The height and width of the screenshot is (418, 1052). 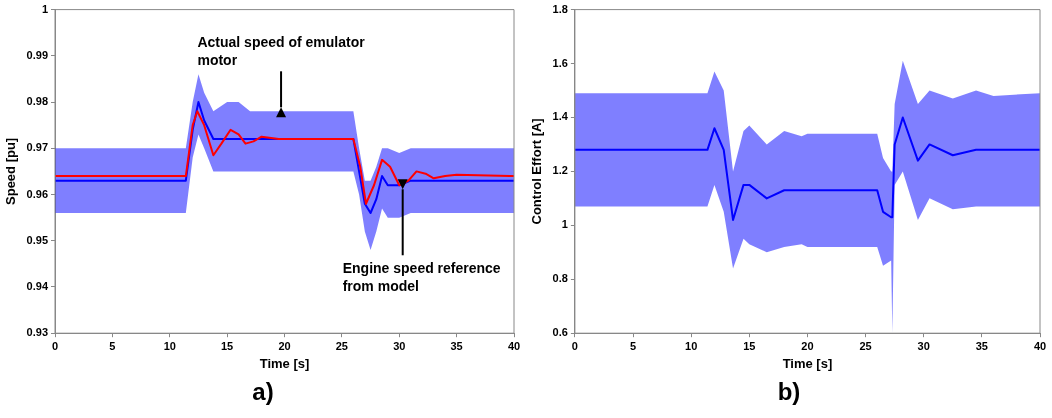 I want to click on y-tick-label: 1.4, so click(x=560, y=116).